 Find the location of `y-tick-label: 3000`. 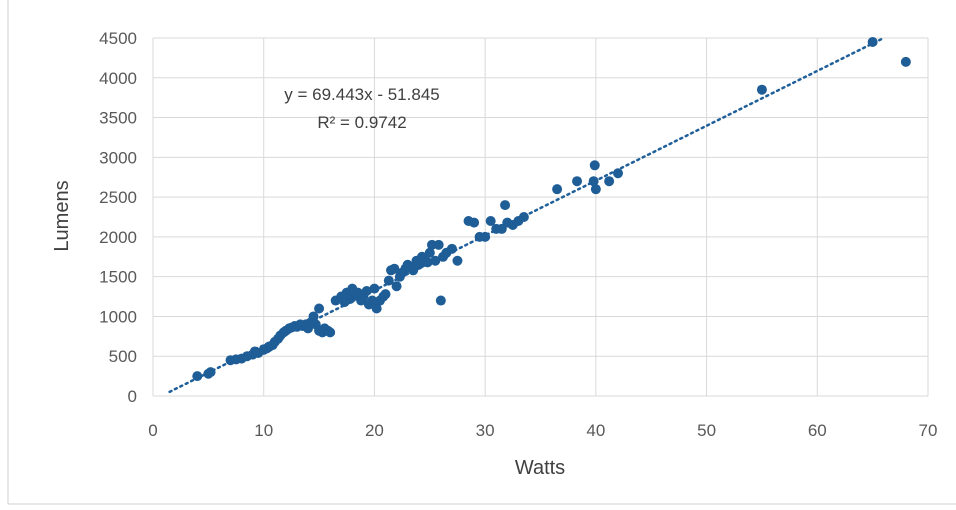

y-tick-label: 3000 is located at coordinates (118, 157).